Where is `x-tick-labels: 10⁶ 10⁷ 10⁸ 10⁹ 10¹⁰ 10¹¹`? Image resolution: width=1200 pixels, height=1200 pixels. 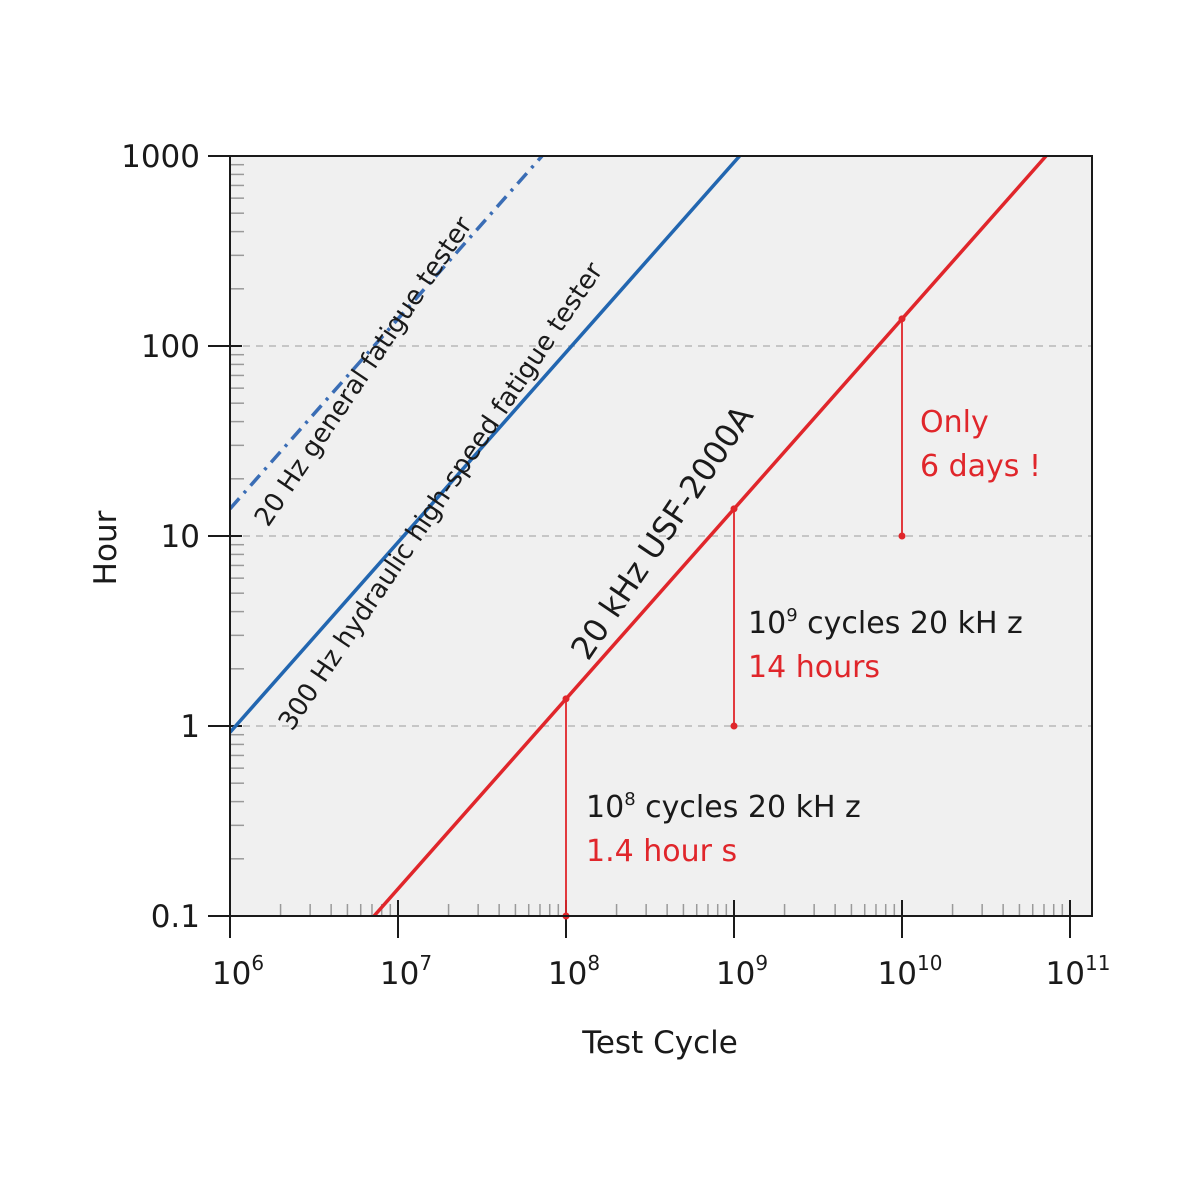 x-tick-labels: 10⁶ 10⁷ 10⁸ 10⁹ 10¹⁰ 10¹¹ is located at coordinates (661, 971).